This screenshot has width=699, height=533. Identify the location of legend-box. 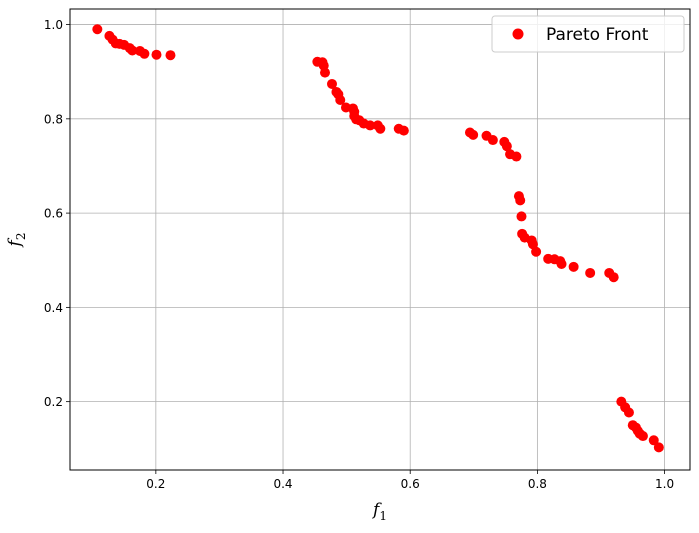
(588, 34).